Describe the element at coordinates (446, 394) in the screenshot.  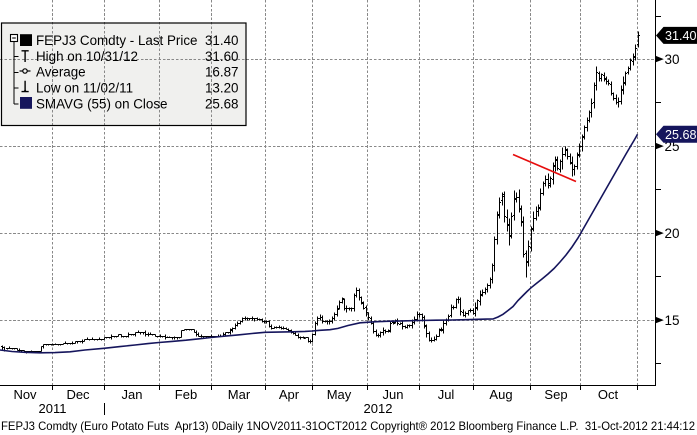
I see `svg-text: Jul` at that location.